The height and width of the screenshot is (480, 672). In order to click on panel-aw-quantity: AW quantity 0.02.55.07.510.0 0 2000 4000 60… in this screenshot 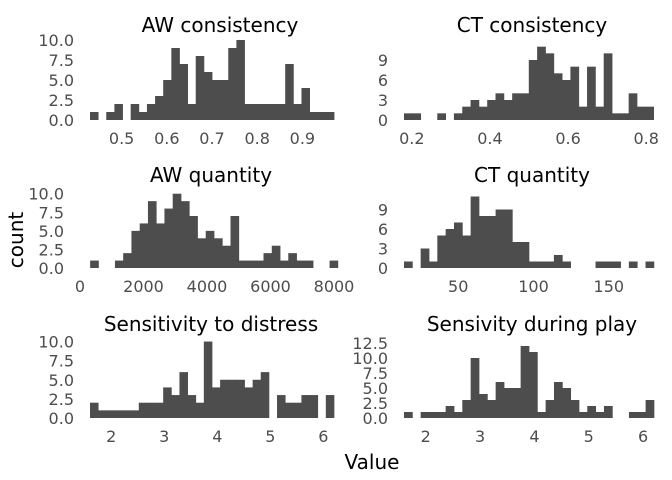, I will do `click(191, 229)`.